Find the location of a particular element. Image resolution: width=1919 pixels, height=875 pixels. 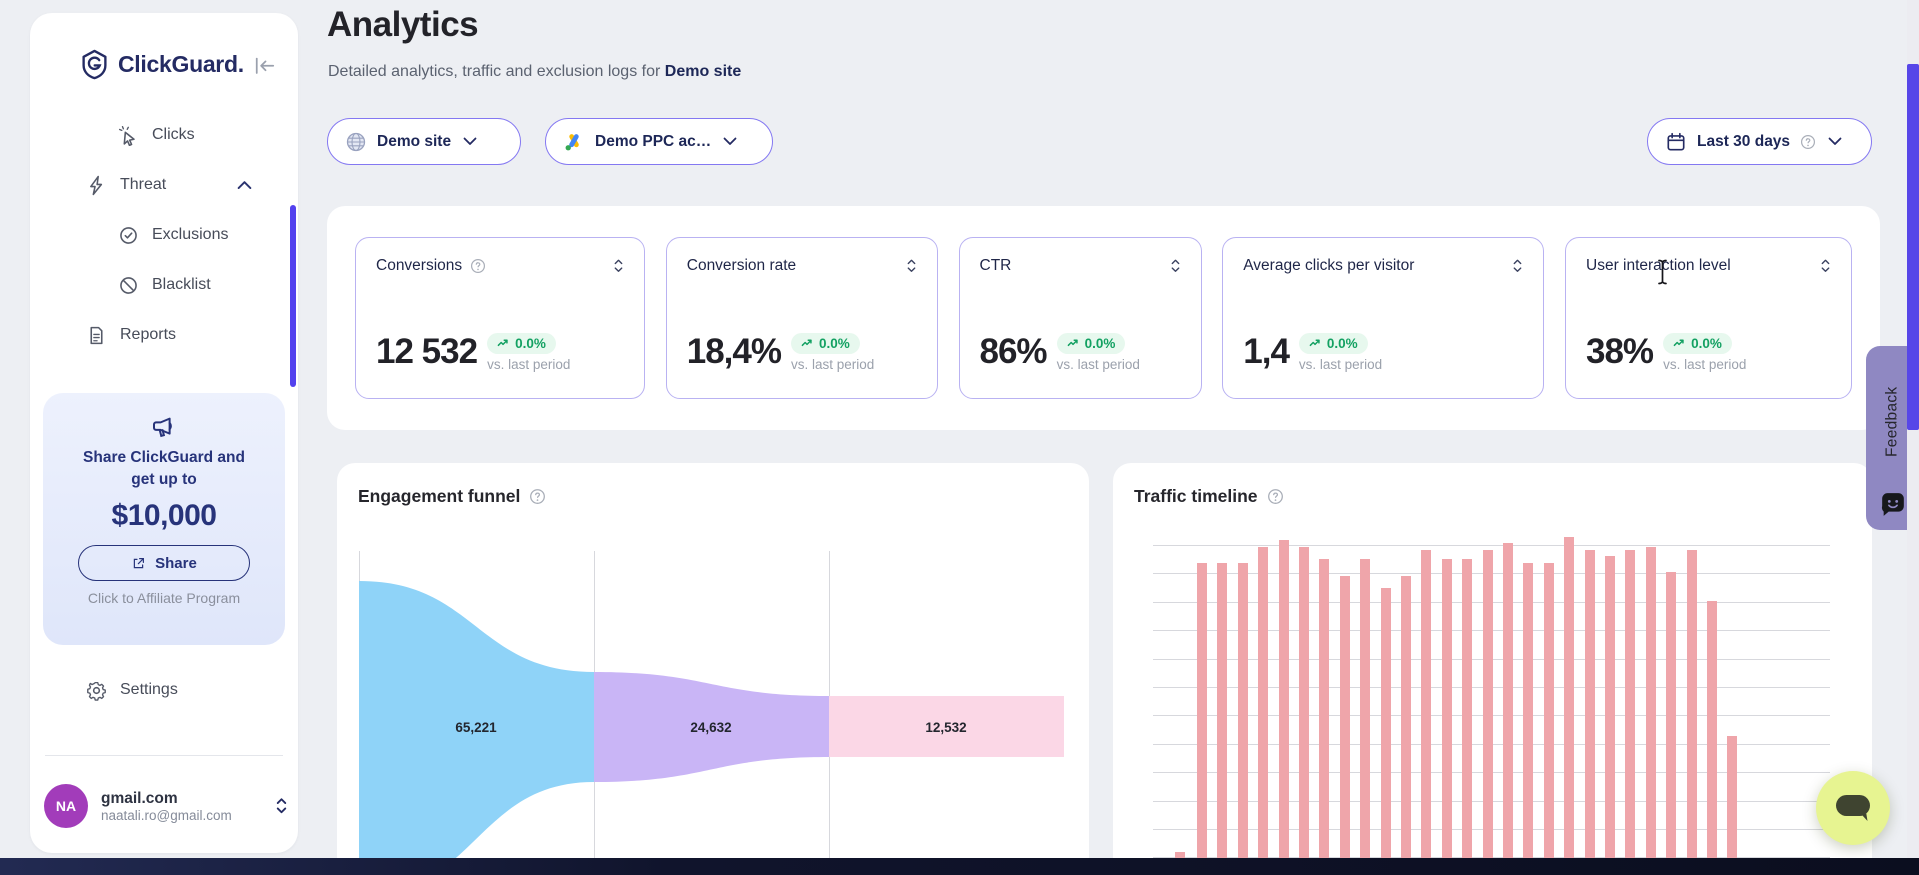

brand: ClickGuard. is located at coordinates (162, 64).